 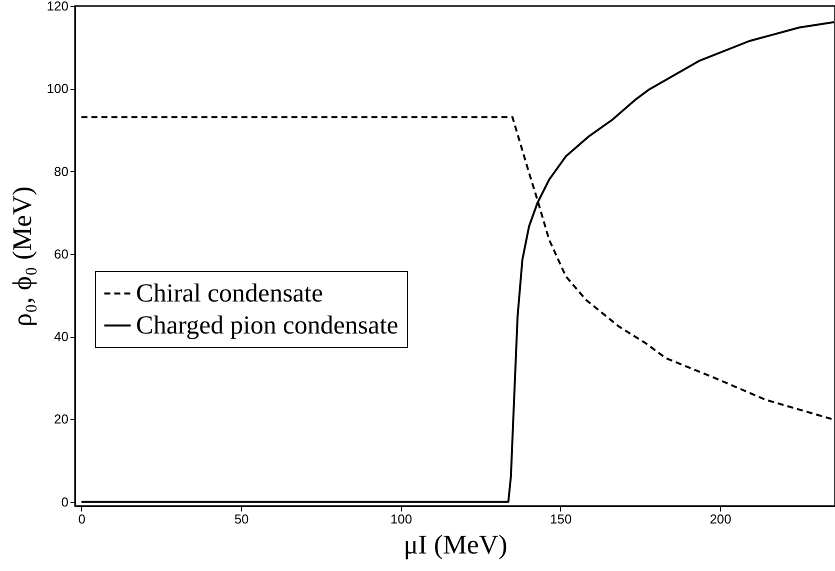 I want to click on y-tick-label: 40, so click(x=61, y=336).